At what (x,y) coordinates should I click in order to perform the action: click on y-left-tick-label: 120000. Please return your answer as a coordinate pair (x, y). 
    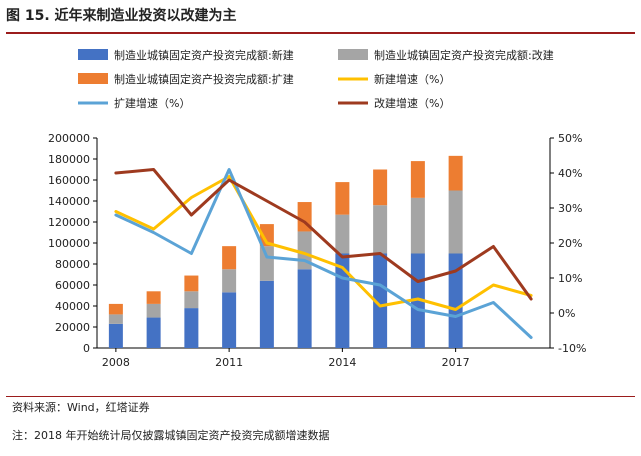
    Looking at the image, I should click on (69, 222).